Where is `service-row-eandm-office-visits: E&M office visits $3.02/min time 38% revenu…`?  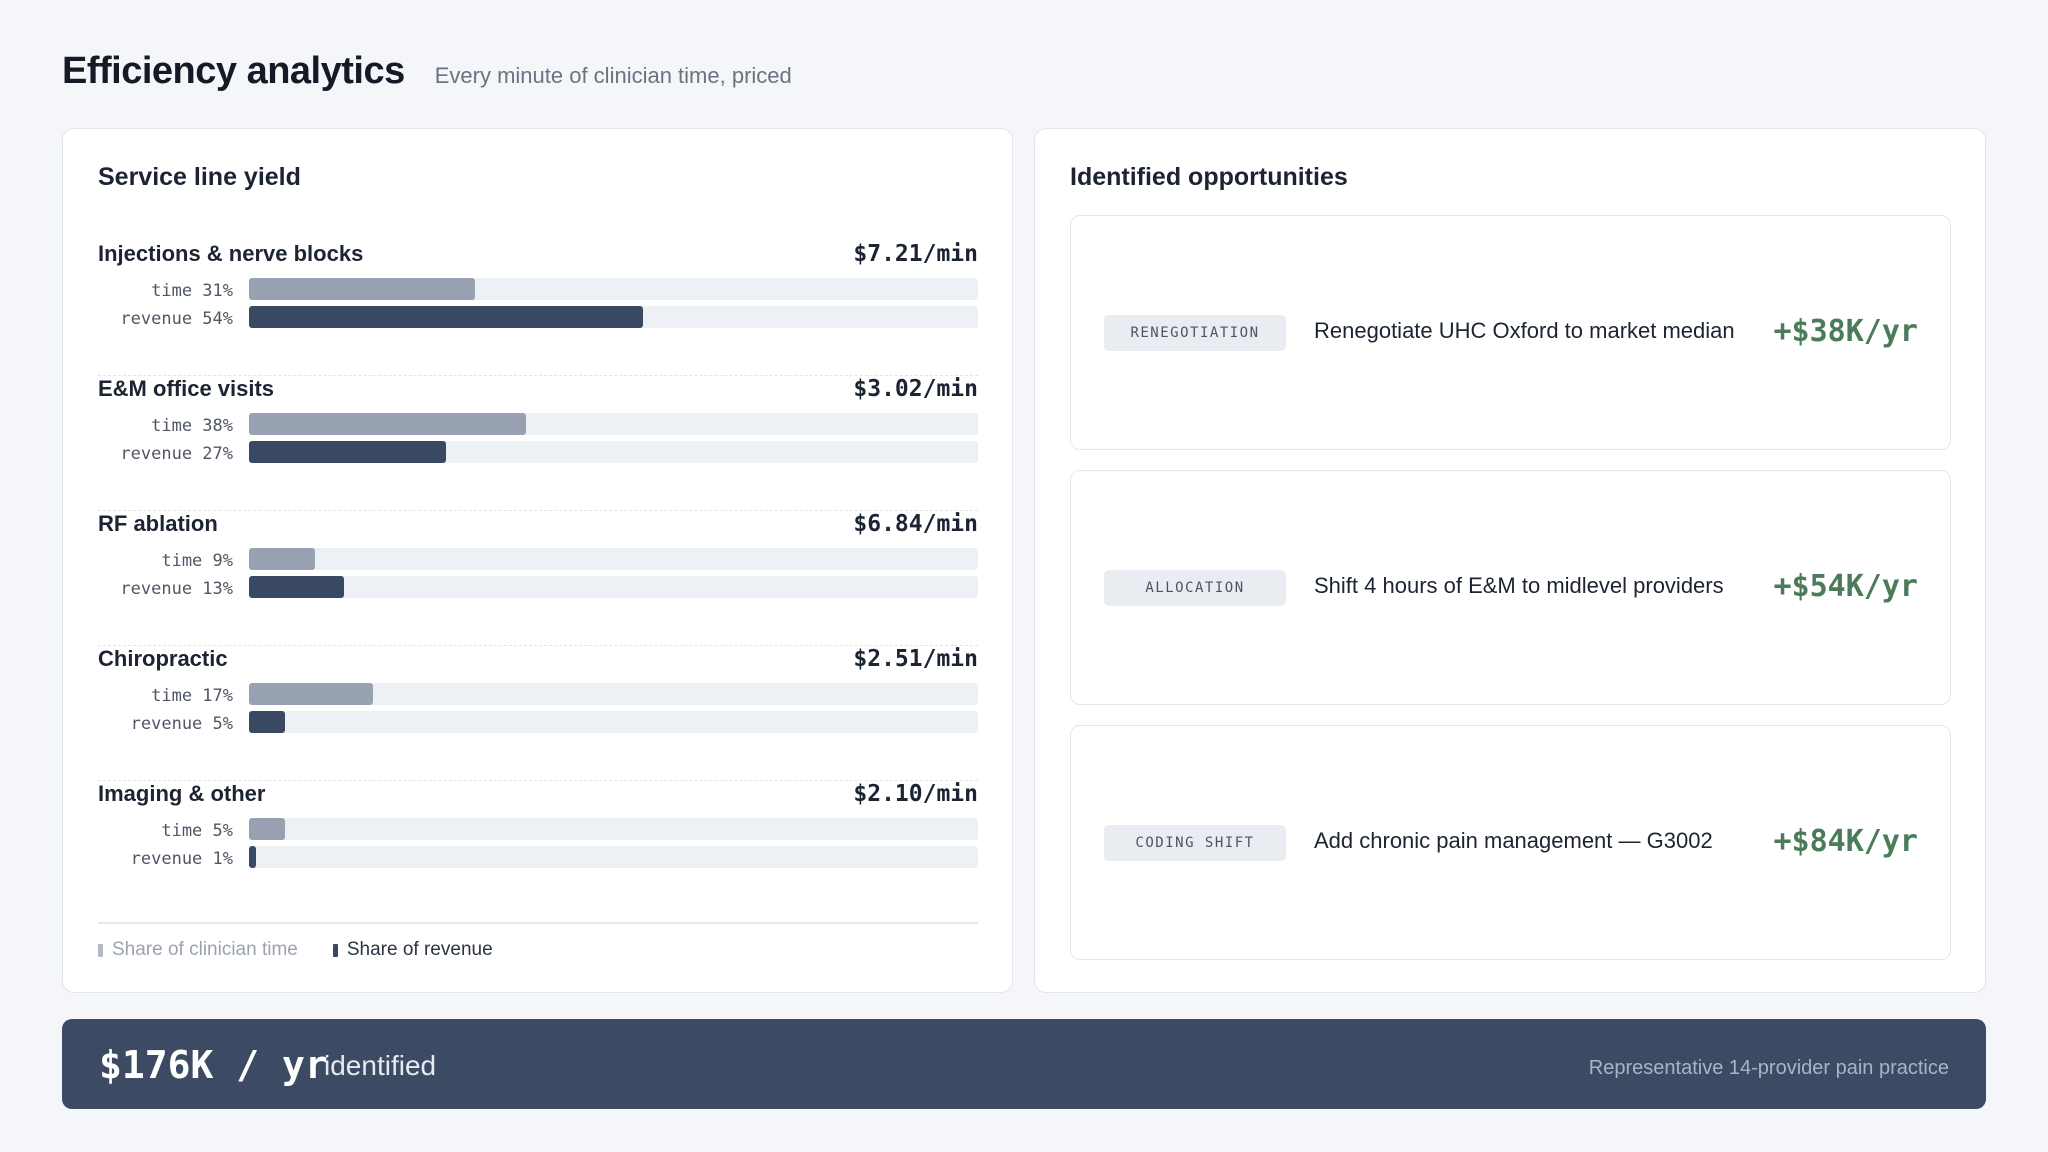
service-row-eandm-office-visits: E&M office visits $3.02/min time 38% revenu… is located at coordinates (538, 443).